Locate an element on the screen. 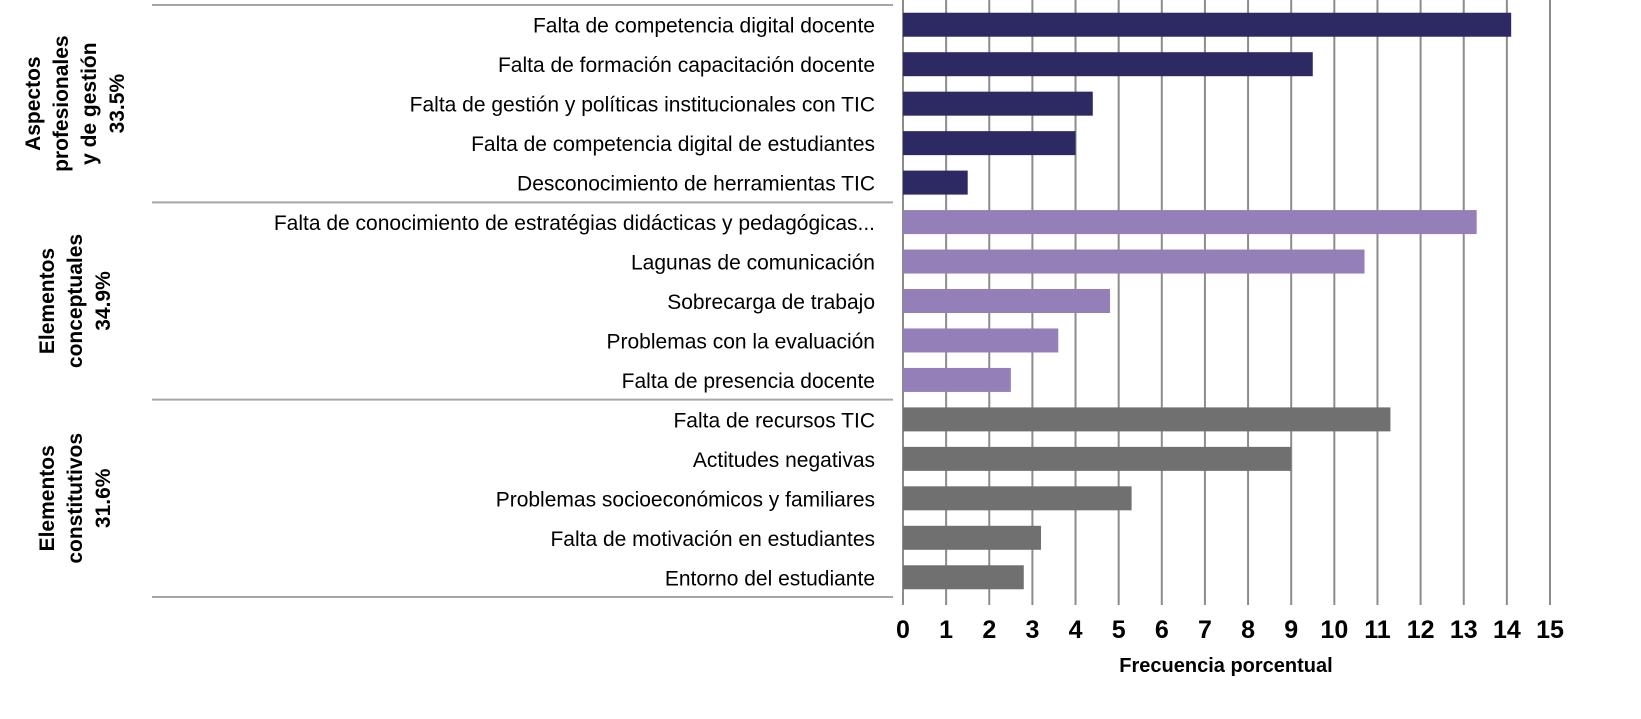 Image resolution: width=1641 pixels, height=719 pixels. x-tick-label: 9 is located at coordinates (1291, 630).